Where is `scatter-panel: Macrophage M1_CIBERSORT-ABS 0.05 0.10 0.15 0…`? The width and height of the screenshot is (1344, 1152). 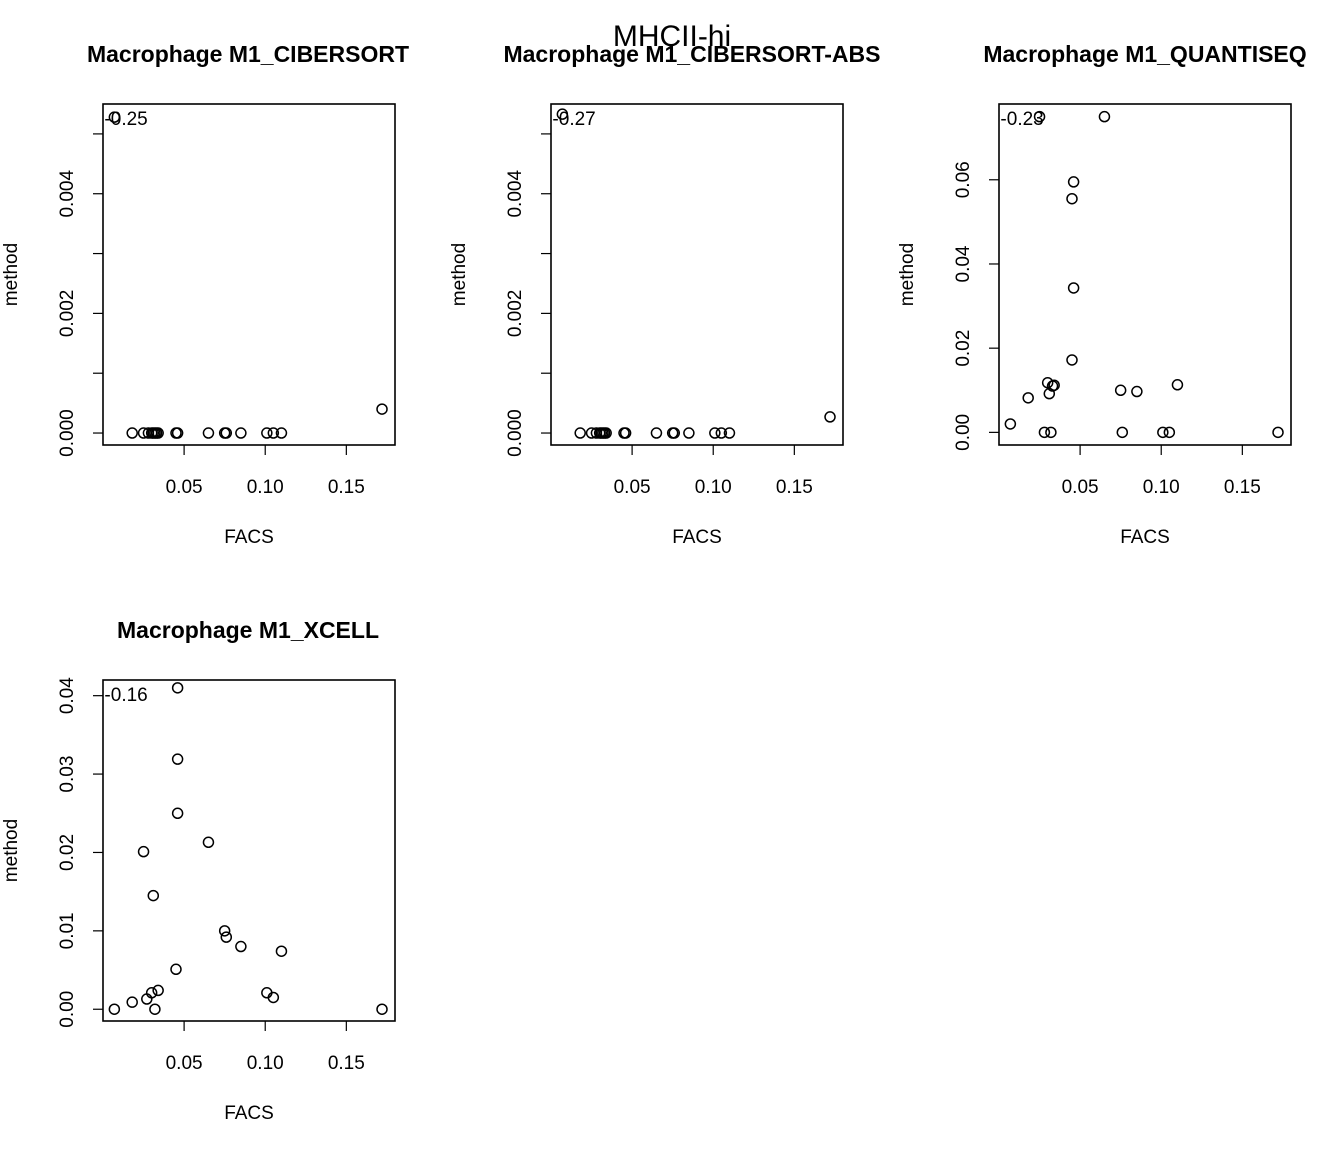 scatter-panel: Macrophage M1_CIBERSORT-ABS 0.05 0.10 0.15 0… is located at coordinates (665, 294).